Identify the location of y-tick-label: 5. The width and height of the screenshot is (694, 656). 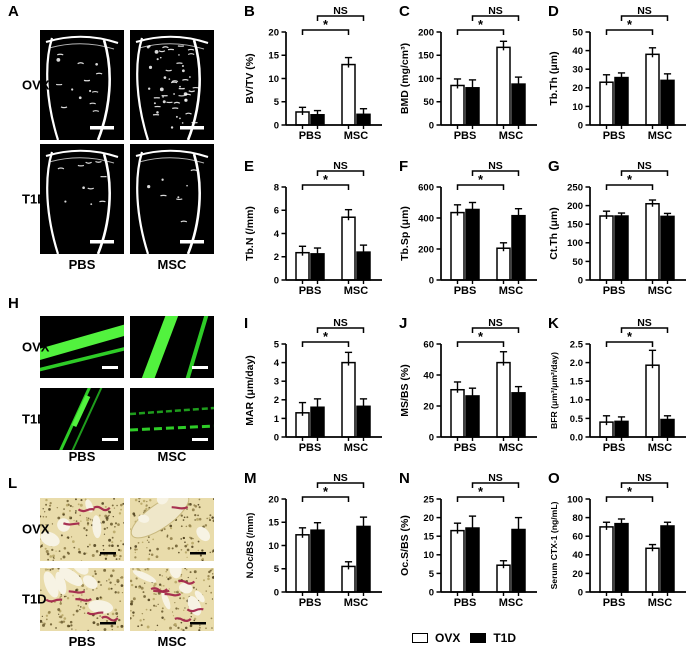
(277, 344).